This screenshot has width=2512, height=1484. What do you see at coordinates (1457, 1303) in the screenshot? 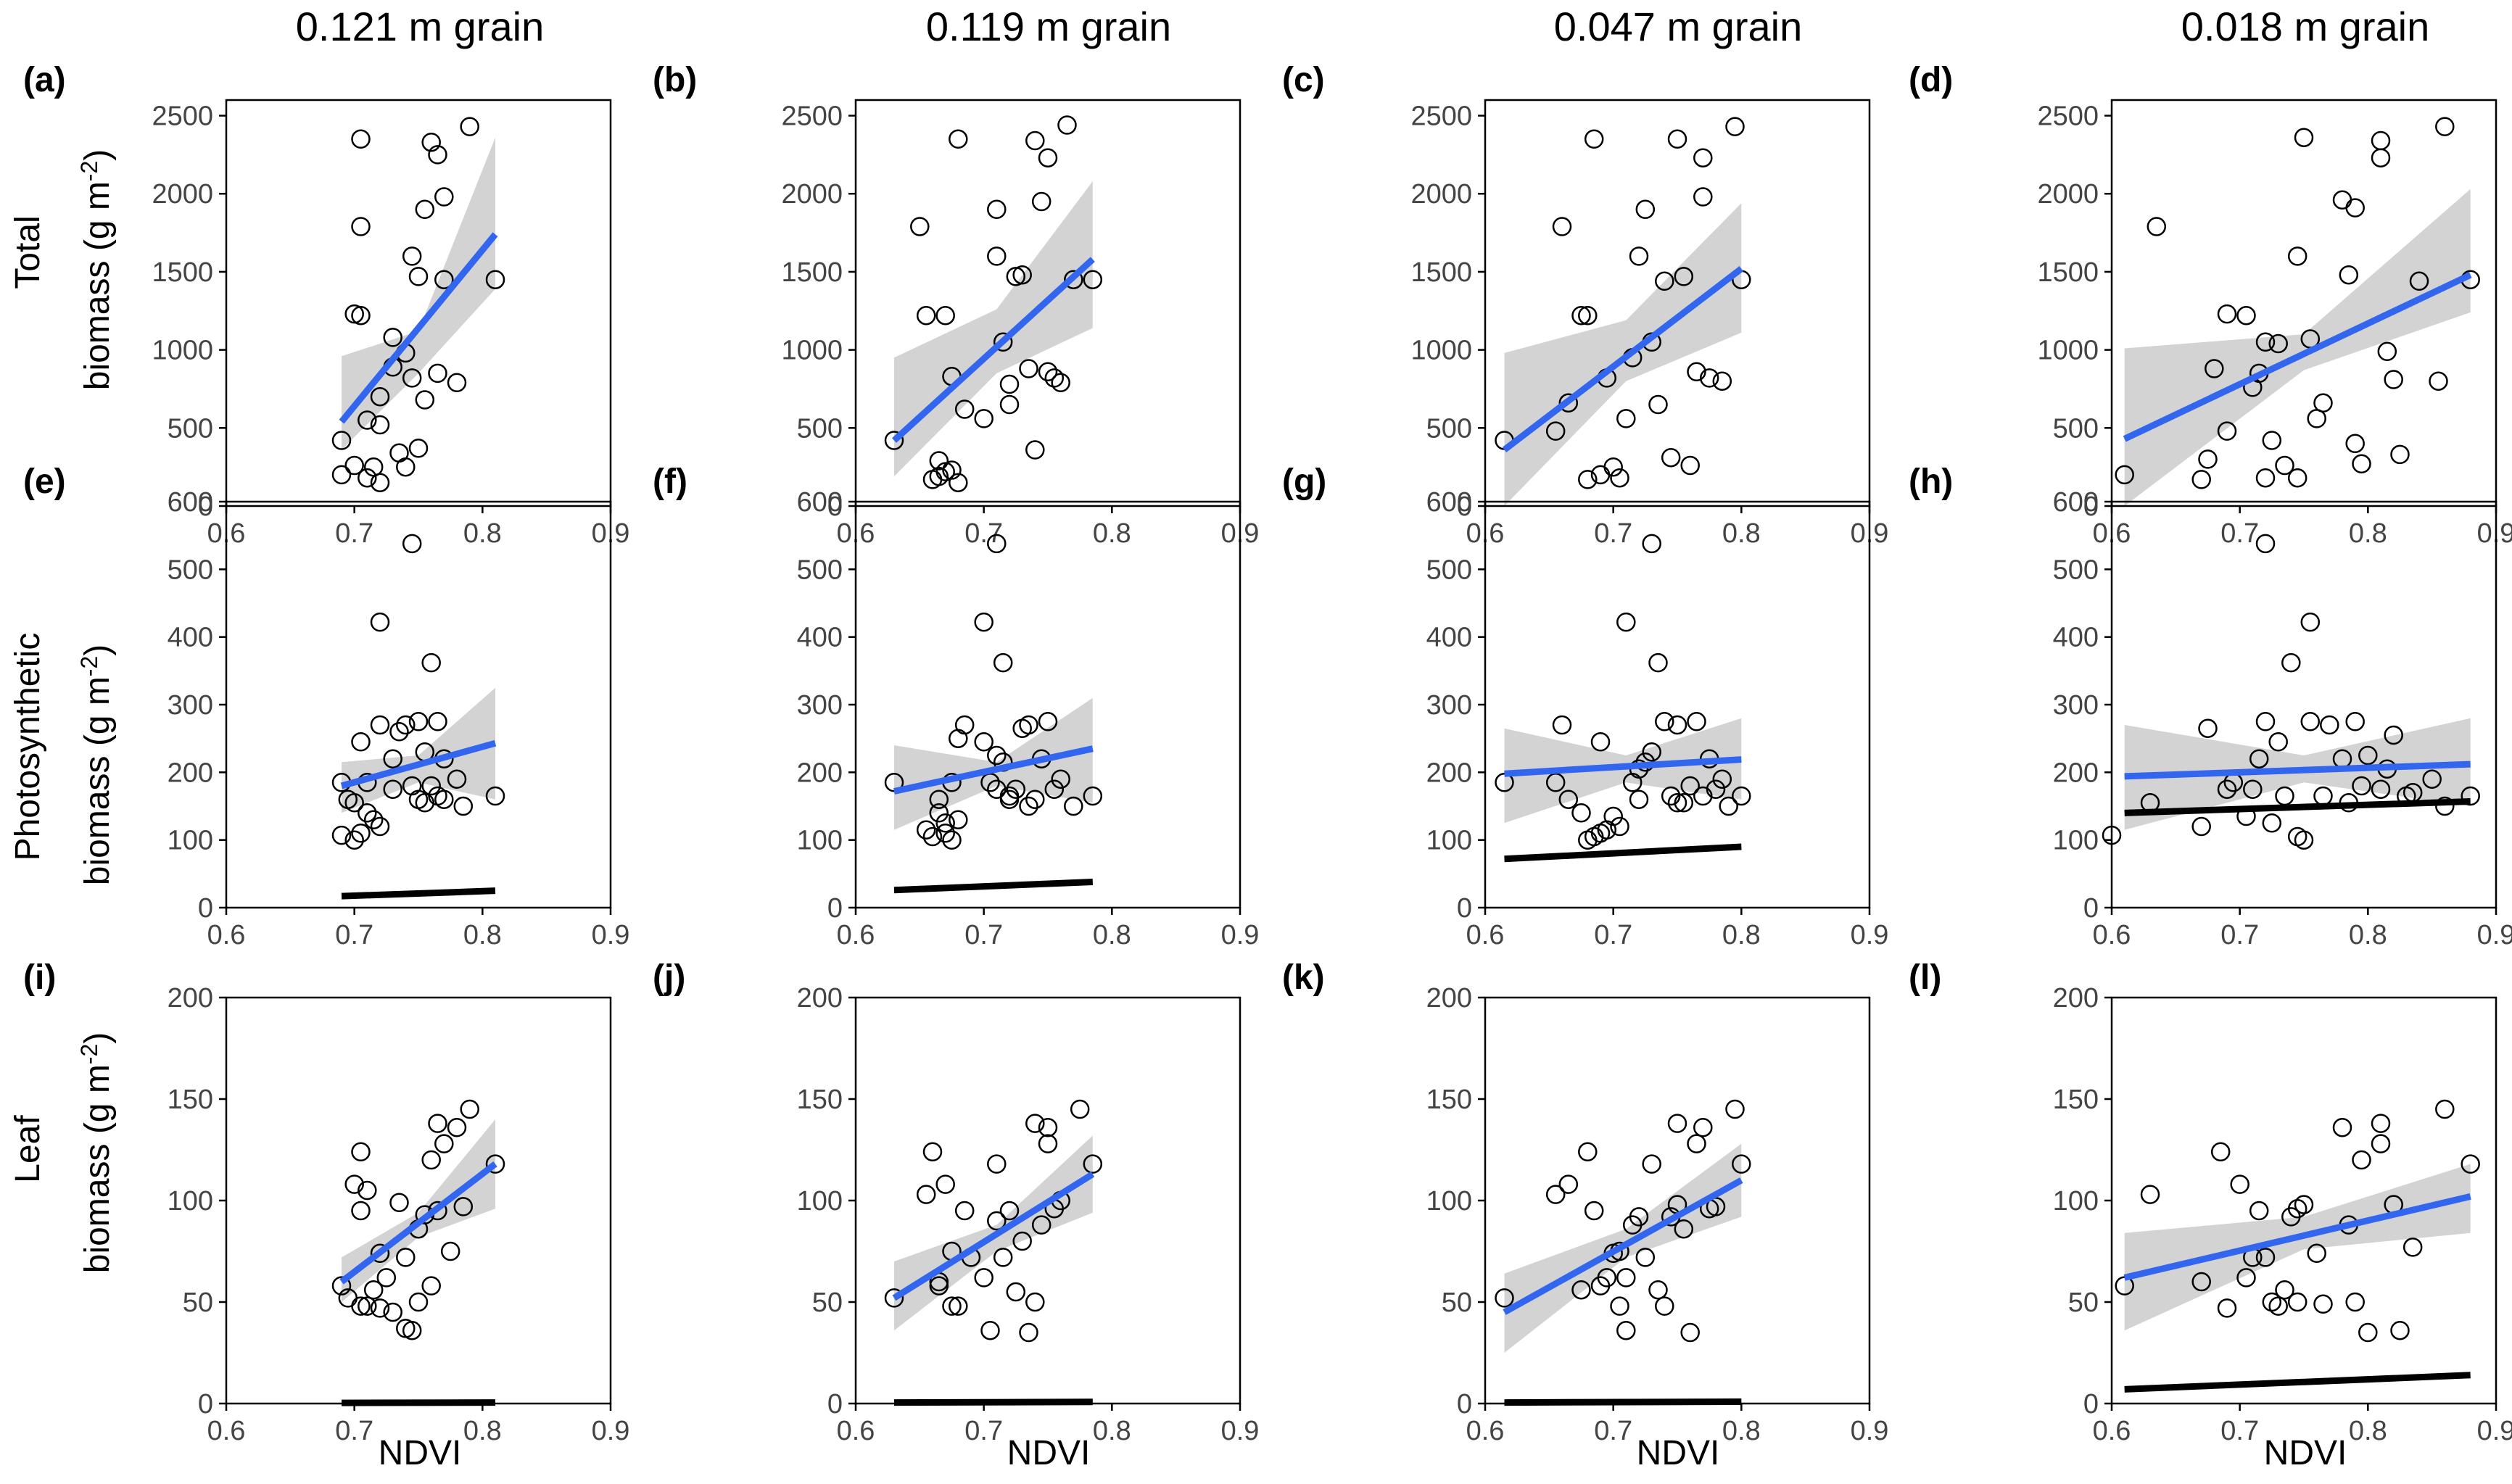
I see `y-tick-label: 50` at bounding box center [1457, 1303].